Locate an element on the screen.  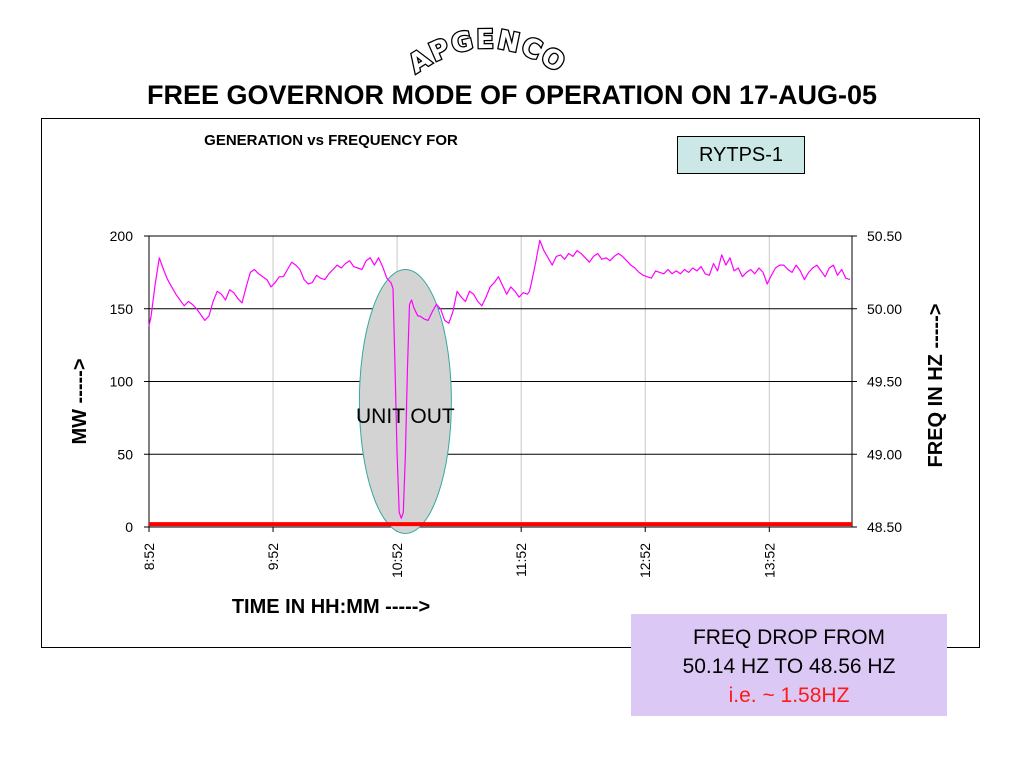
apgenco-logo: APGENCO APGENCO is located at coordinates (486, 52).